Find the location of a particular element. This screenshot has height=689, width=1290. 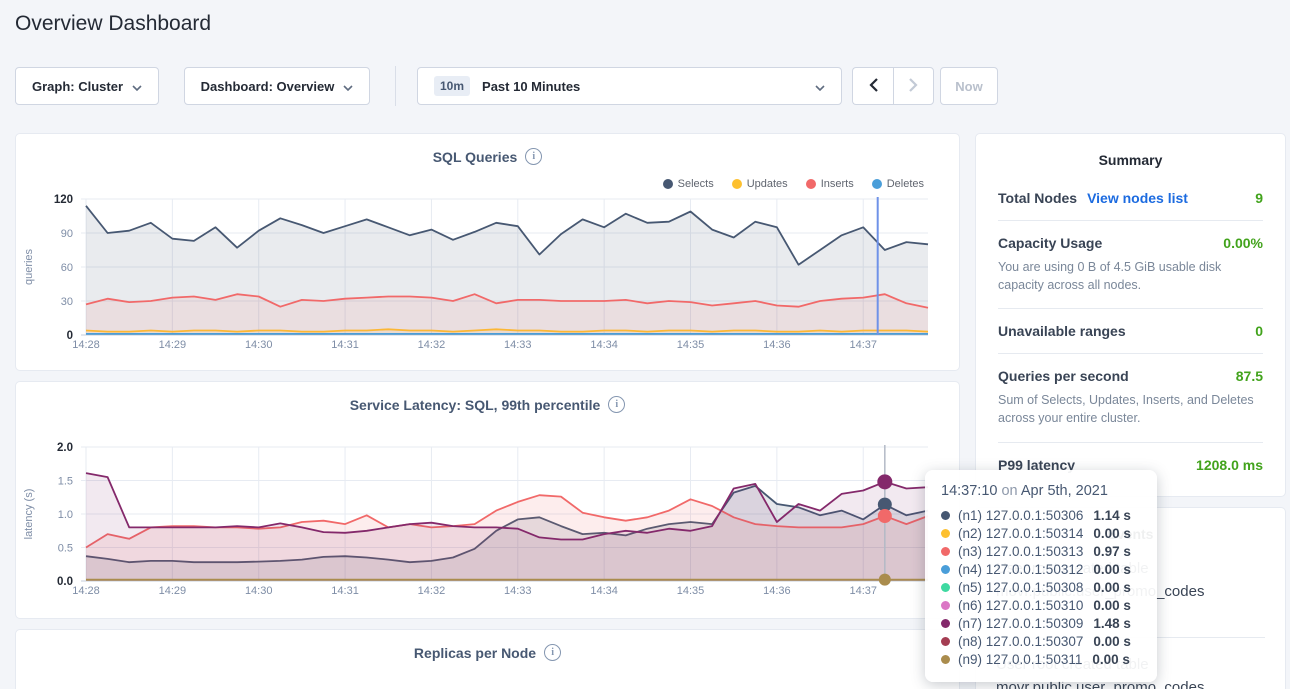

tooltip-time: 14:37:10 is located at coordinates (969, 491).